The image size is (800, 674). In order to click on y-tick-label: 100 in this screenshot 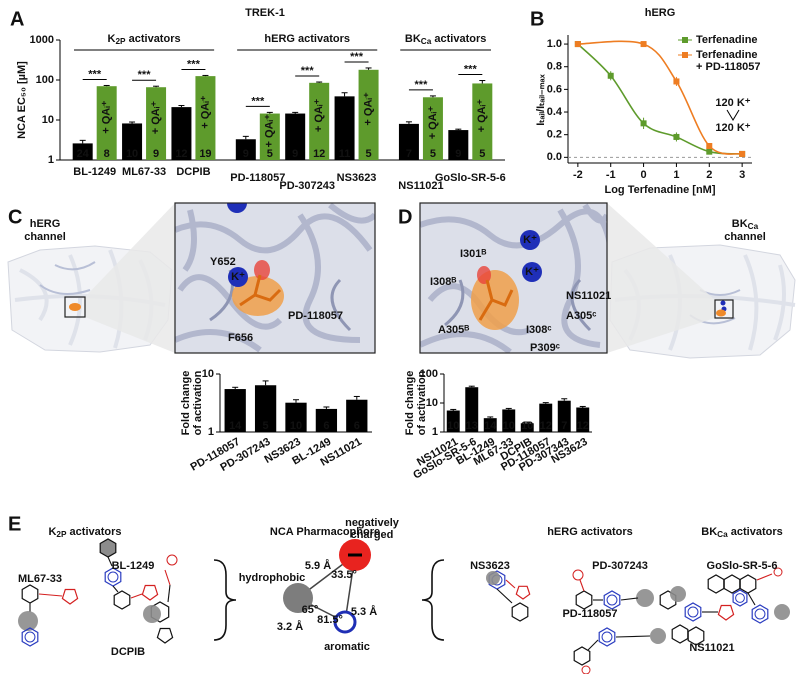, I will do `click(45, 80)`.